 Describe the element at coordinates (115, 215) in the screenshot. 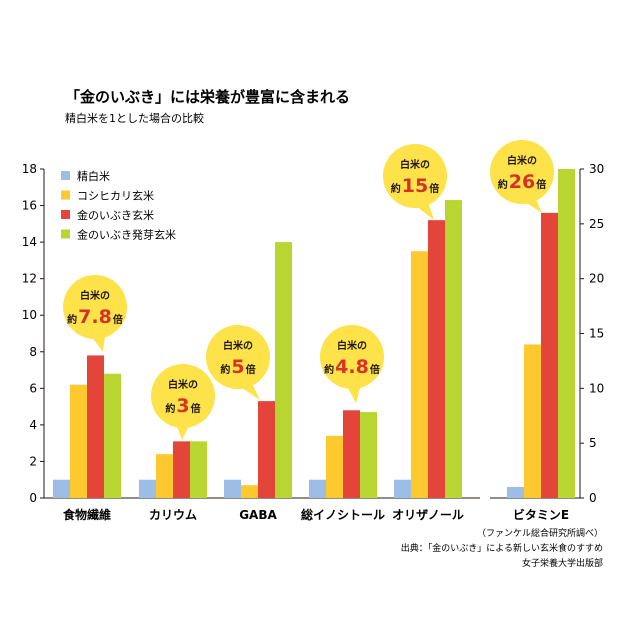

I see `legend-label: 金のいぶき玄米` at that location.